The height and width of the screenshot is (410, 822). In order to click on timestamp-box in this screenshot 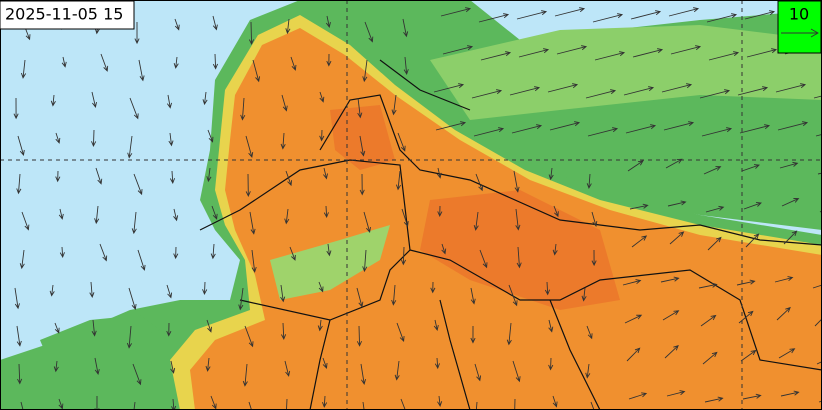, I will do `click(67, 15)`.